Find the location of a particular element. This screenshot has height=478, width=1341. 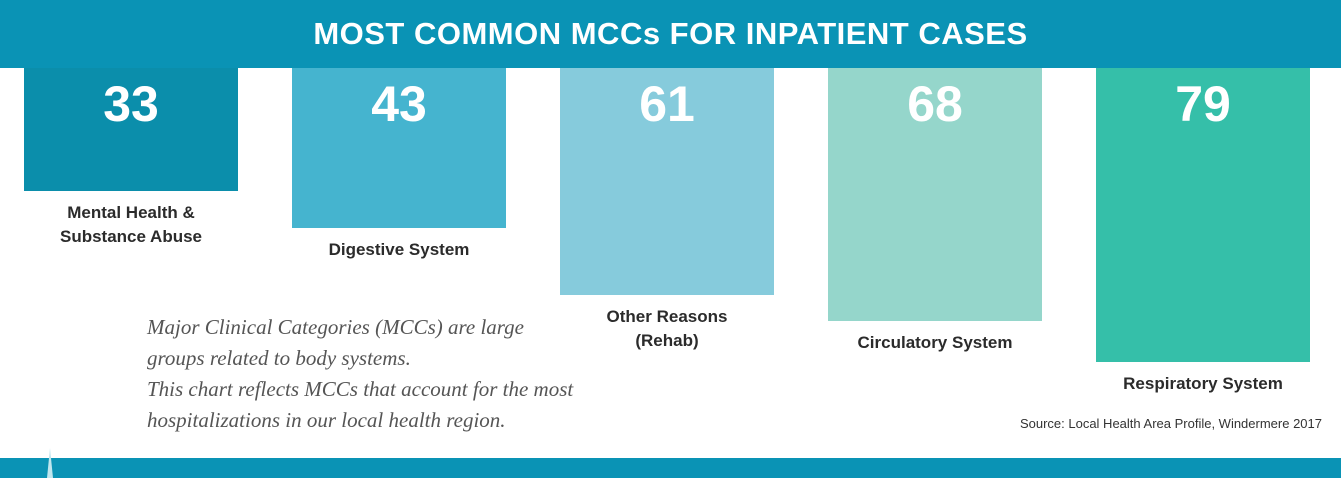

spike is located at coordinates (50, 463).